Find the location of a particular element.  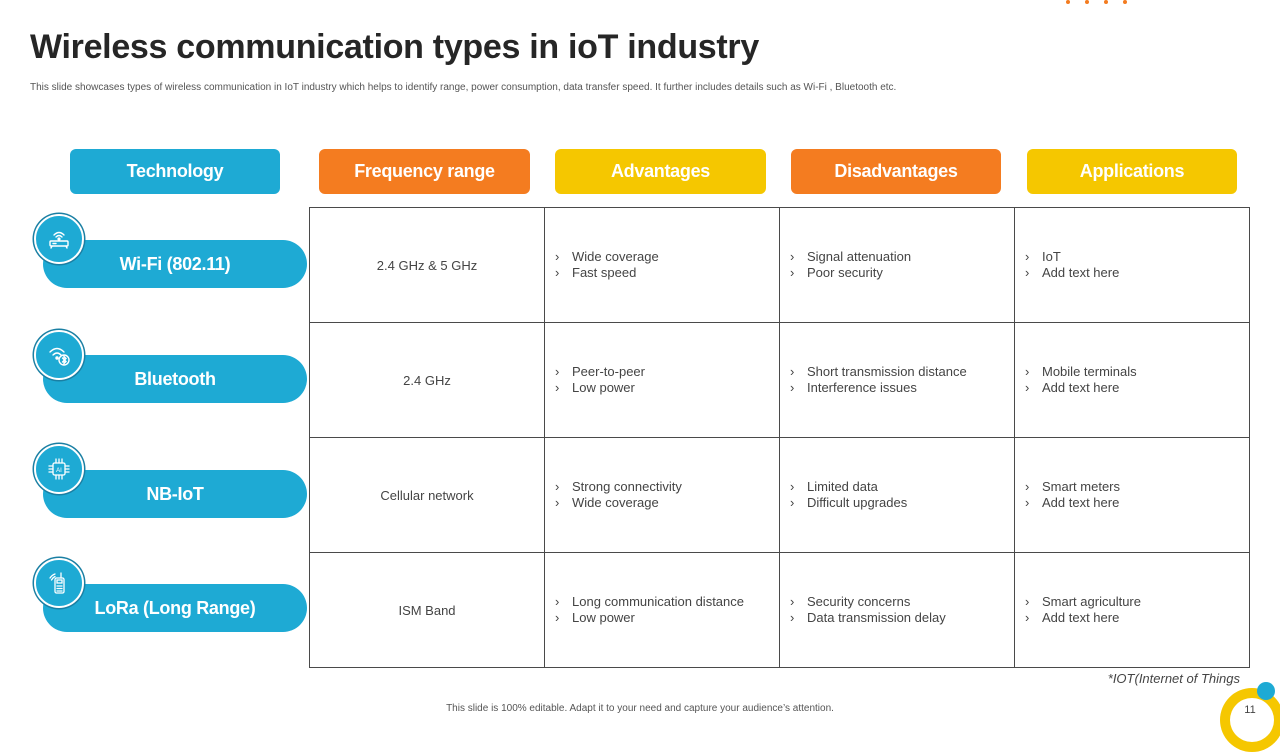

list-item: Interference issues is located at coordinates (902, 388).